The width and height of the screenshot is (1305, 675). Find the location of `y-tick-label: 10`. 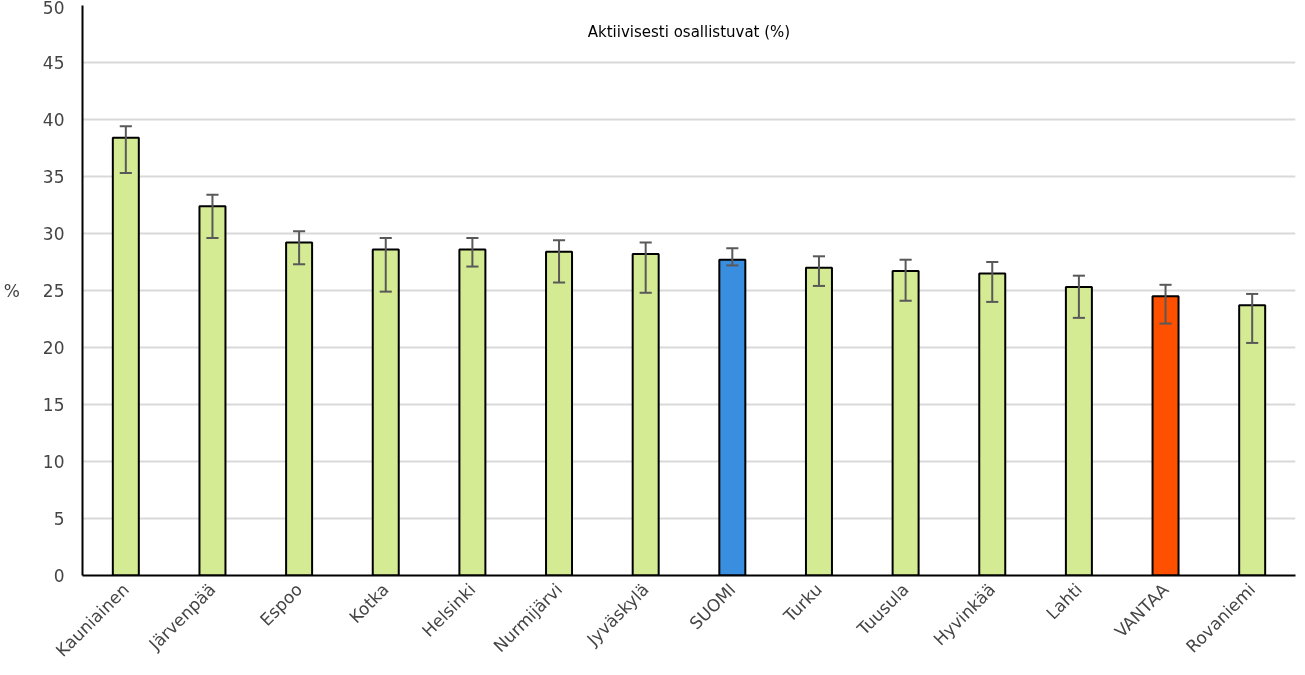

y-tick-label: 10 is located at coordinates (53, 462).